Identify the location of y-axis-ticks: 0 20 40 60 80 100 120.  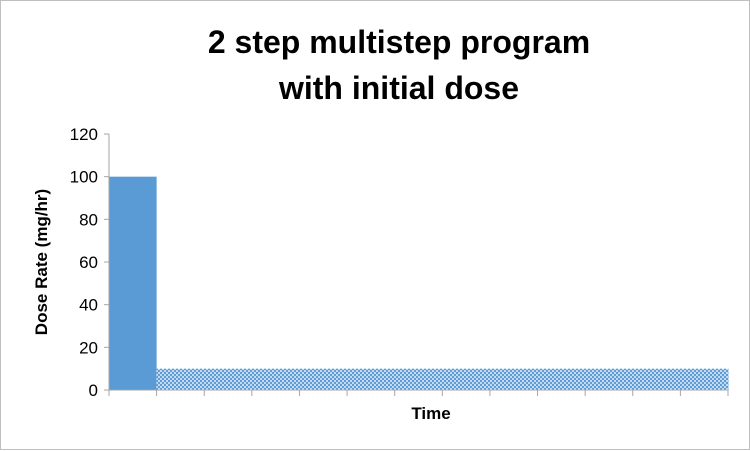
(89, 262).